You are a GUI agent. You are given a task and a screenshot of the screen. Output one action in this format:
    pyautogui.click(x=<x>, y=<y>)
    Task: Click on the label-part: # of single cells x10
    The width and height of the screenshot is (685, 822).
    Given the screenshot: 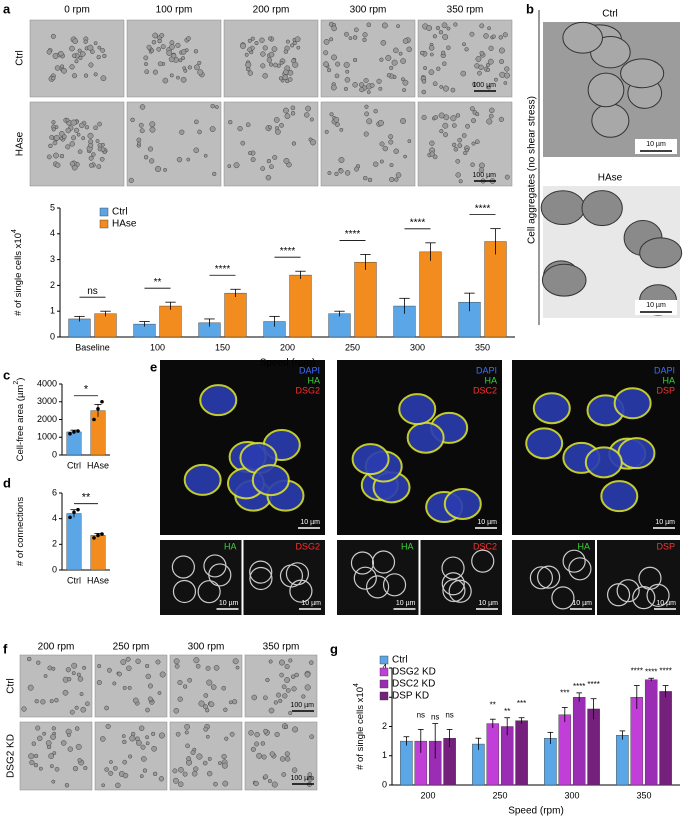 What is the action you would take?
    pyautogui.click(x=18, y=274)
    